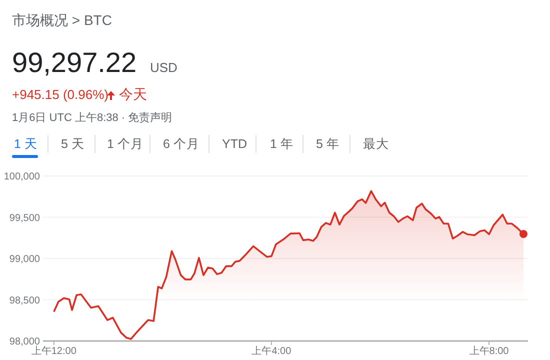  Describe the element at coordinates (24, 259) in the screenshot. I see `y-tick-label: 99,000` at that location.